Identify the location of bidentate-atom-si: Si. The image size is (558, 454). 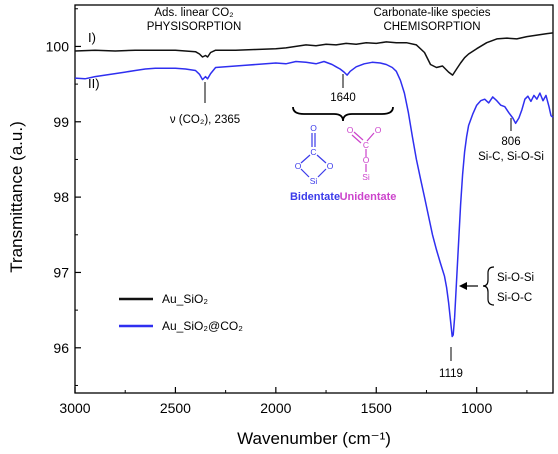
(314, 181).